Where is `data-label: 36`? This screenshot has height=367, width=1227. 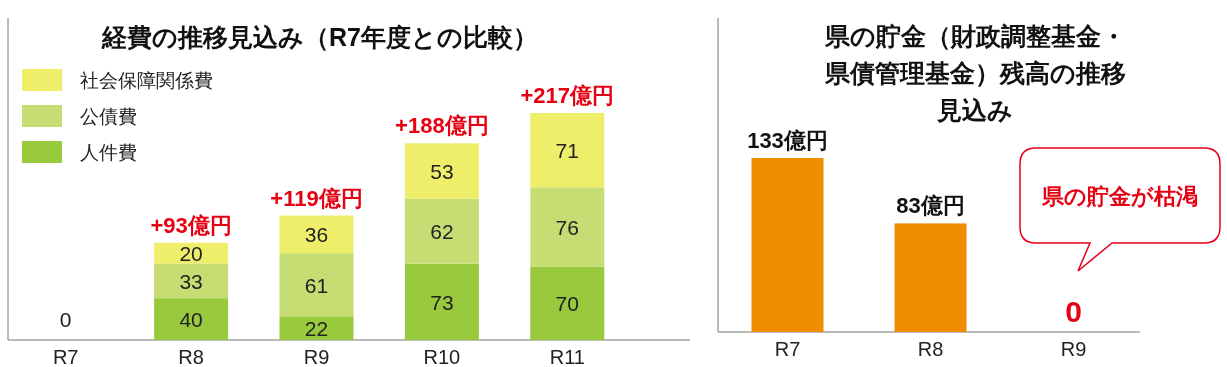
data-label: 36 is located at coordinates (316, 235).